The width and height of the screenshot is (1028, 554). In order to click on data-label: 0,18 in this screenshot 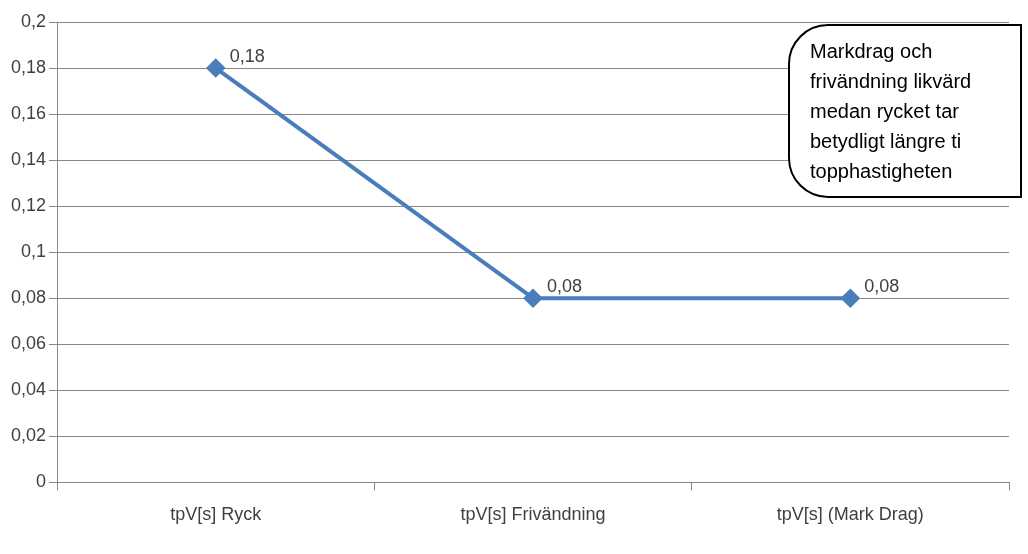, I will do `click(247, 56)`.